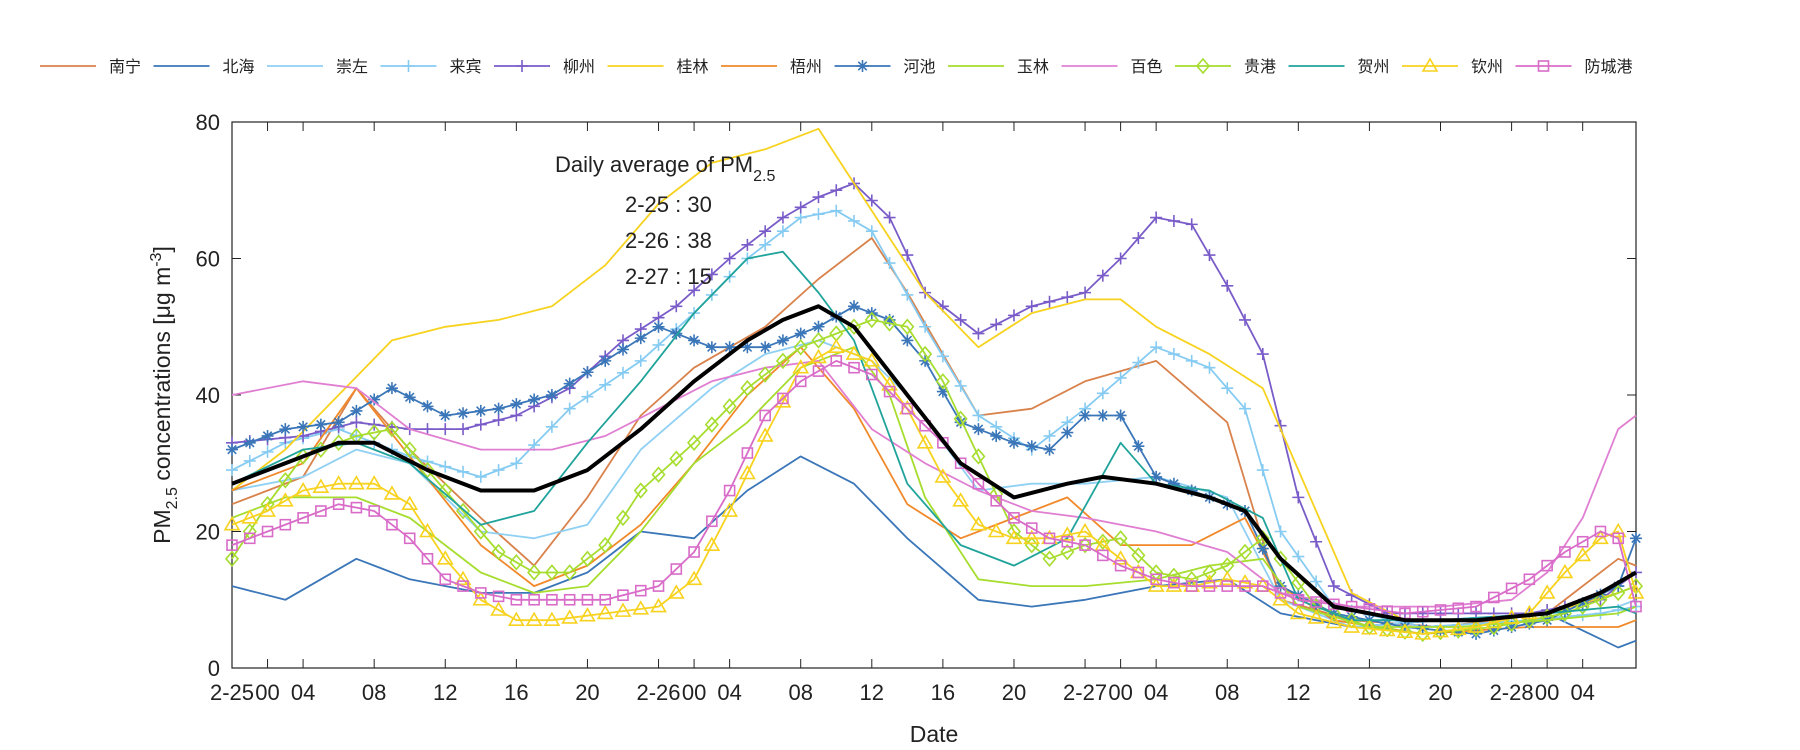  I want to click on x-axis-label: Date, so click(934, 734).